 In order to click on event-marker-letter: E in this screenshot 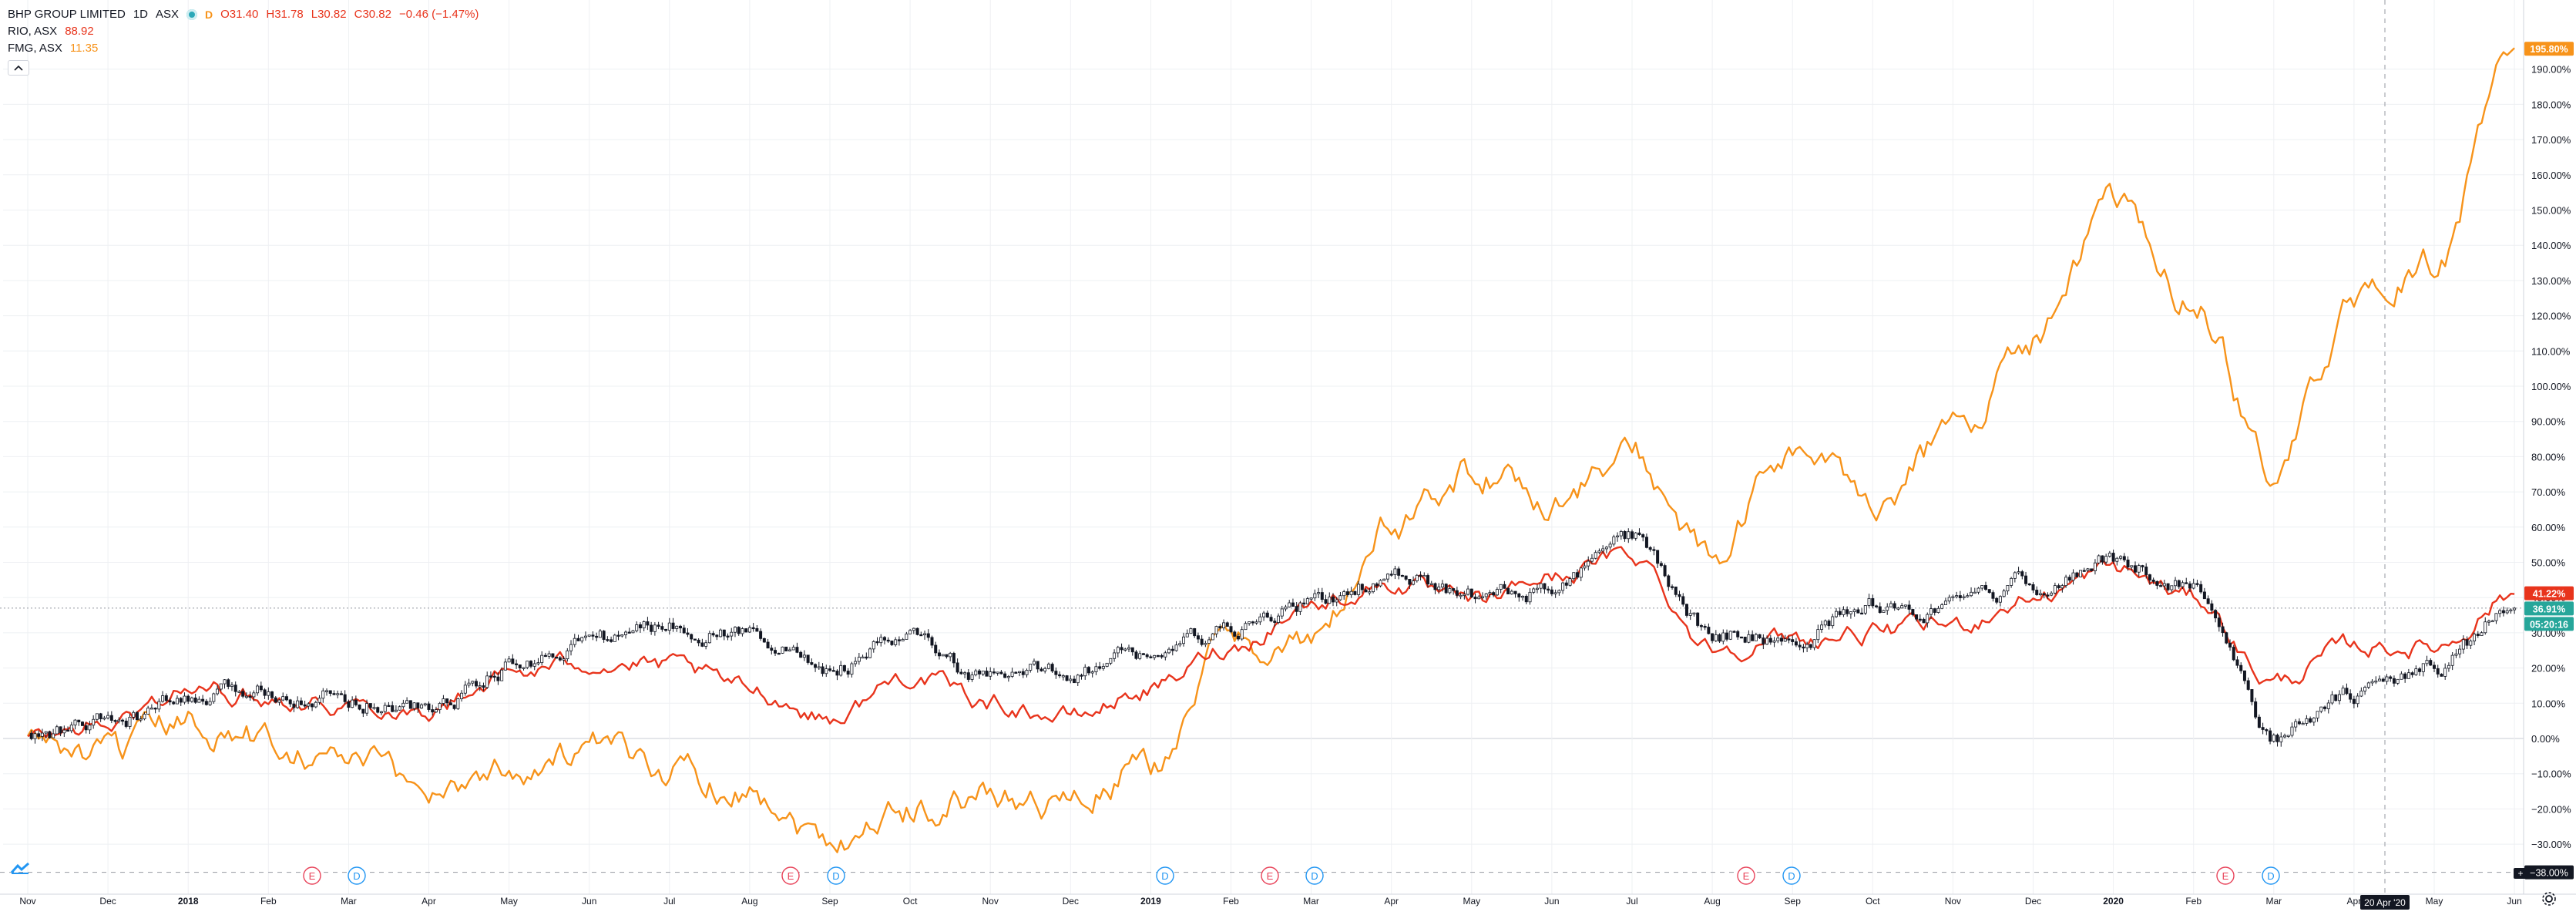, I will do `click(2225, 876)`.